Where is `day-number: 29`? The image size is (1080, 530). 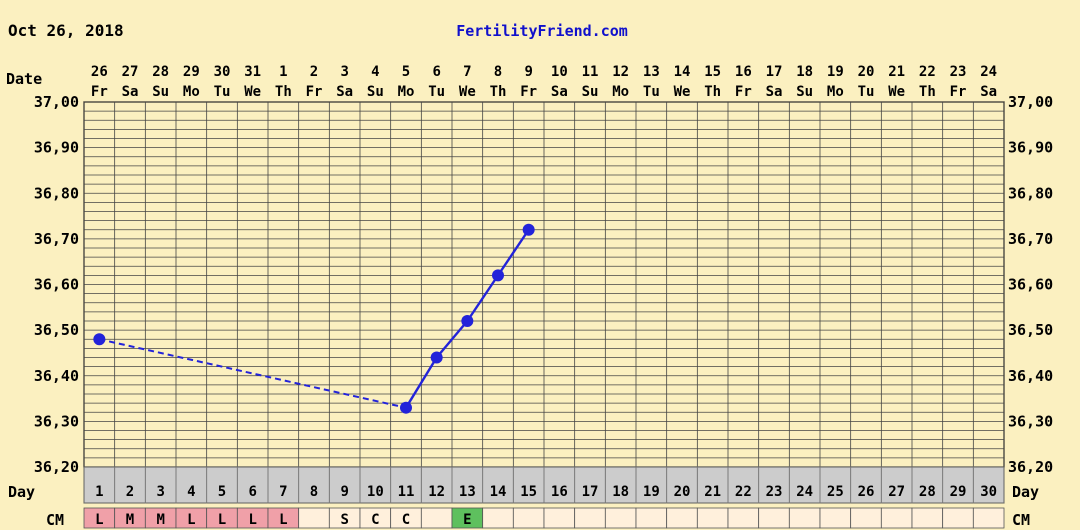 day-number: 29 is located at coordinates (958, 492).